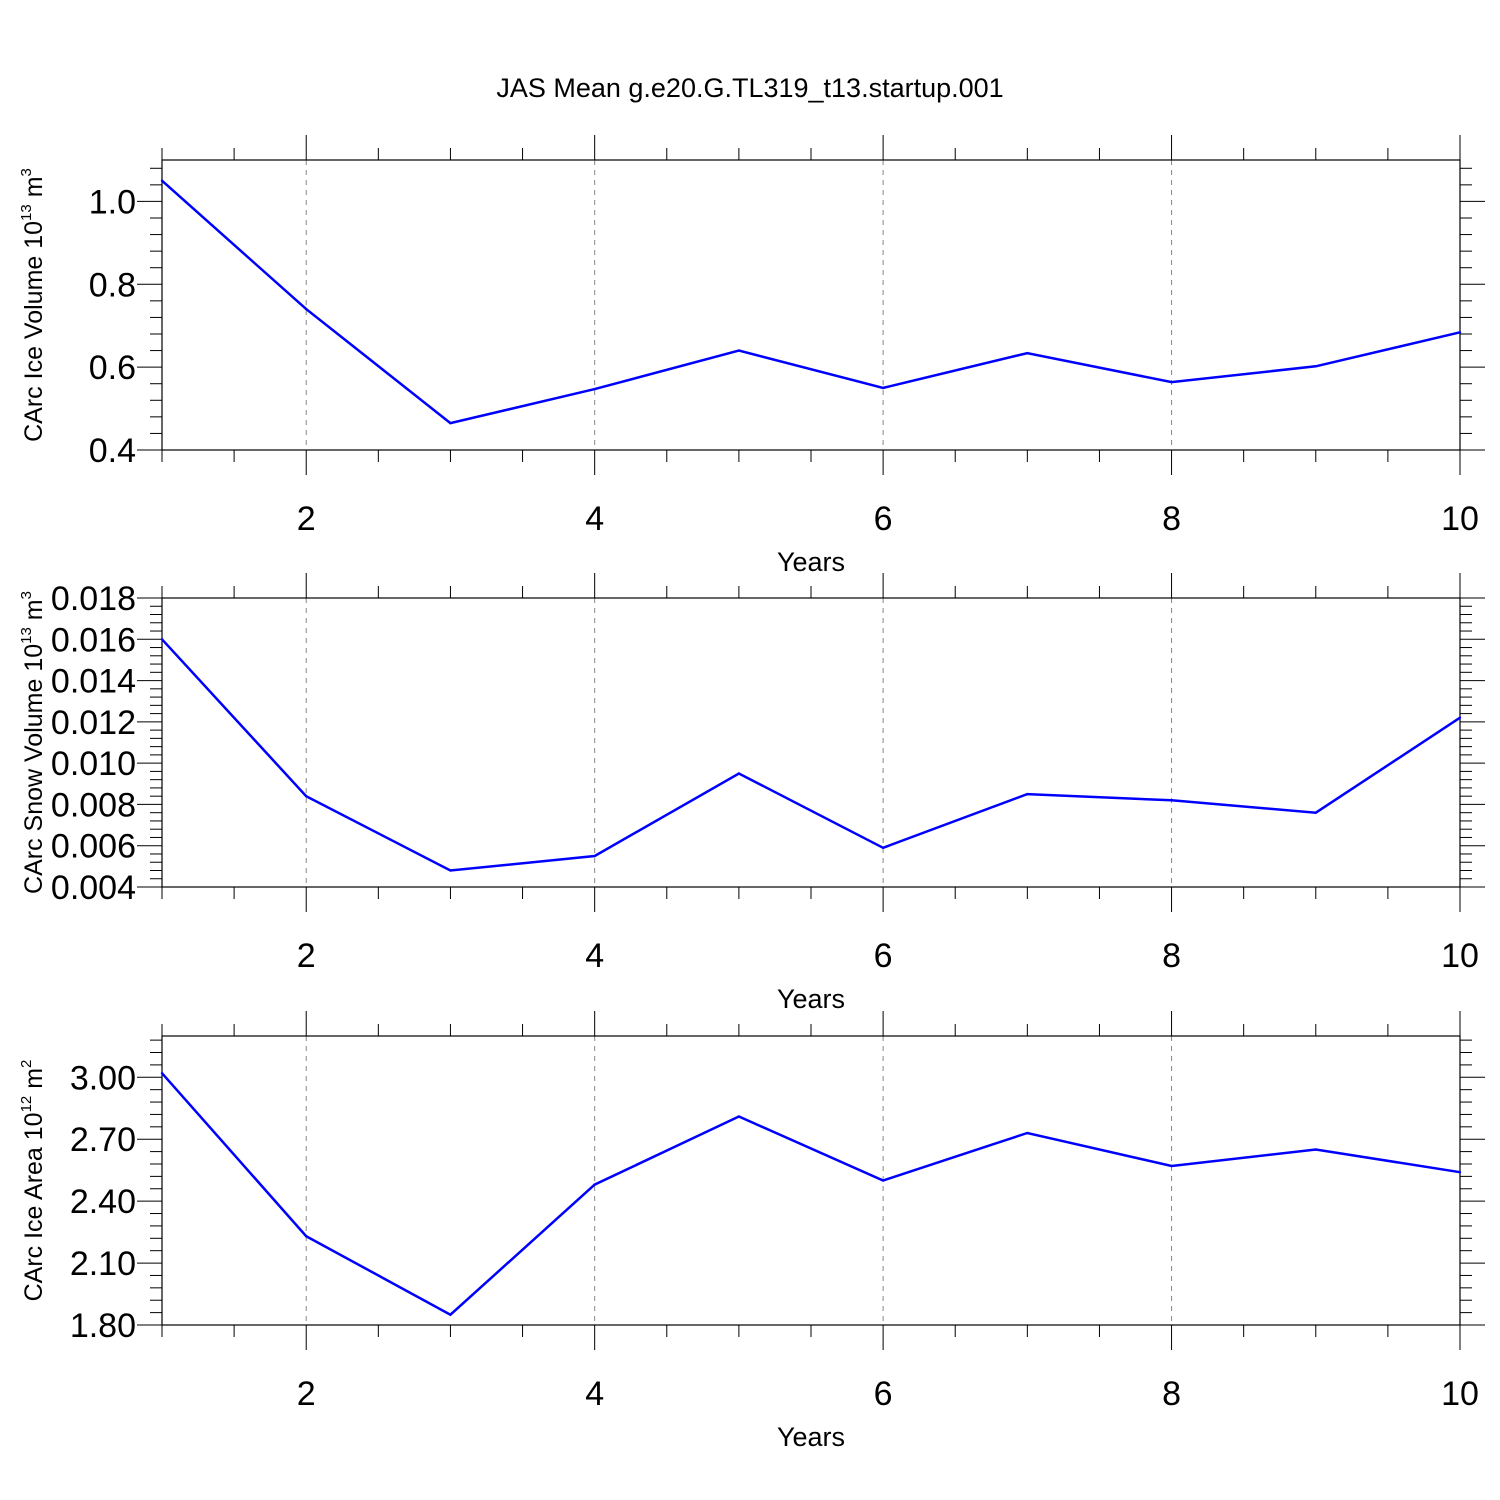  Describe the element at coordinates (103, 1078) in the screenshot. I see `ice-area-y-tick-label: 3.00` at that location.